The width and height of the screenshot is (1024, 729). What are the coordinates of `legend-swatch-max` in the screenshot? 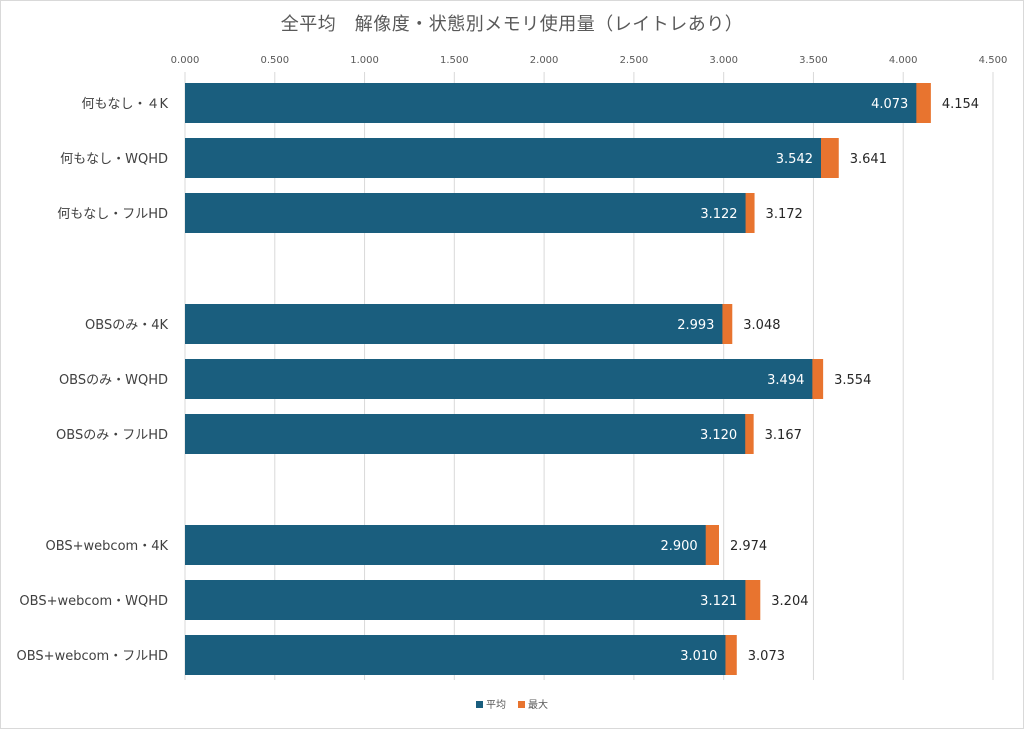 It's located at (521, 704).